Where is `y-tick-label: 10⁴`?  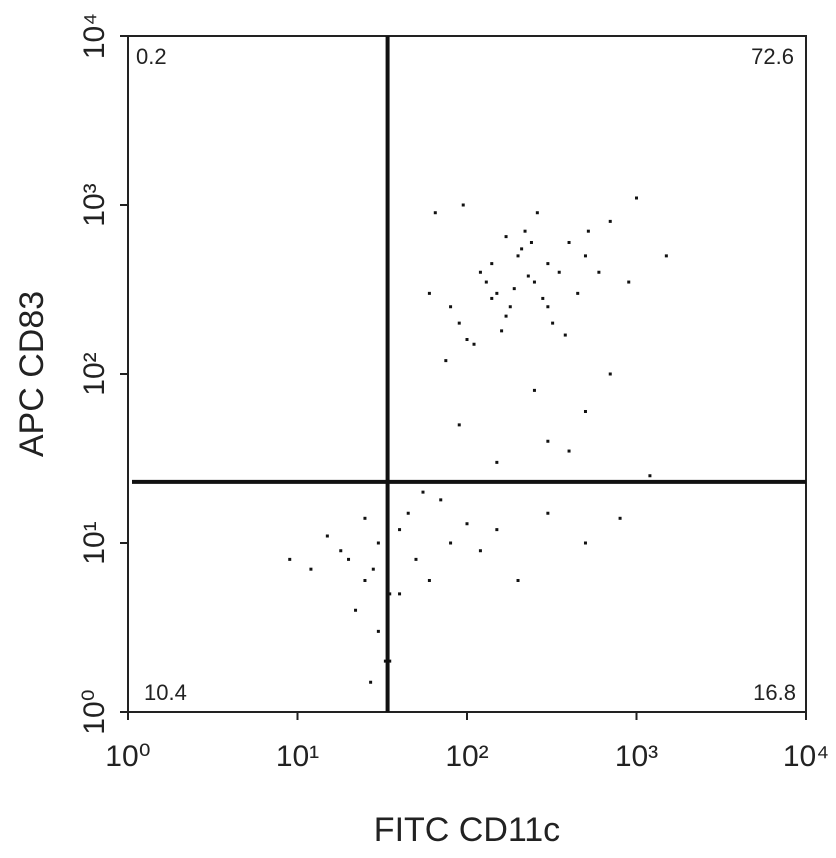
y-tick-label: 10⁴ is located at coordinates (94, 36).